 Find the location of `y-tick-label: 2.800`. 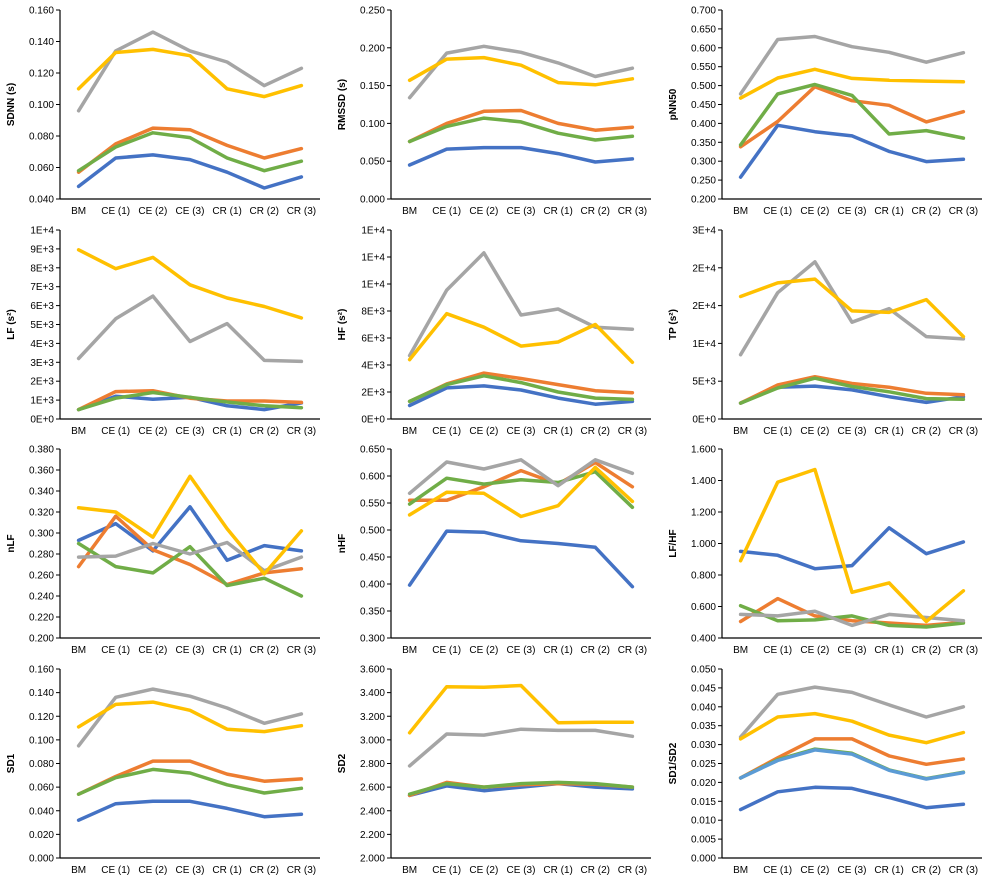

y-tick-label: 2.800 is located at coordinates (372, 764).